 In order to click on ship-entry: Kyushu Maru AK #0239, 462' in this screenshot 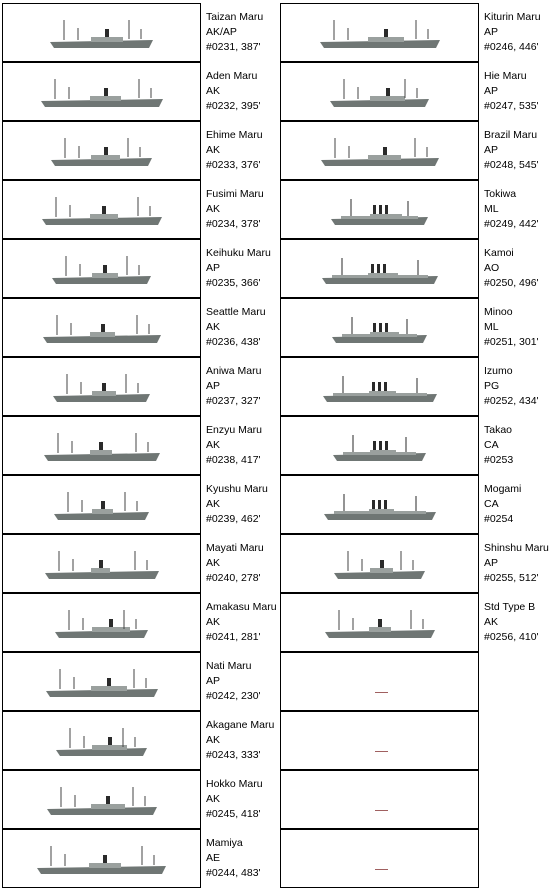, I will do `click(141, 504)`.